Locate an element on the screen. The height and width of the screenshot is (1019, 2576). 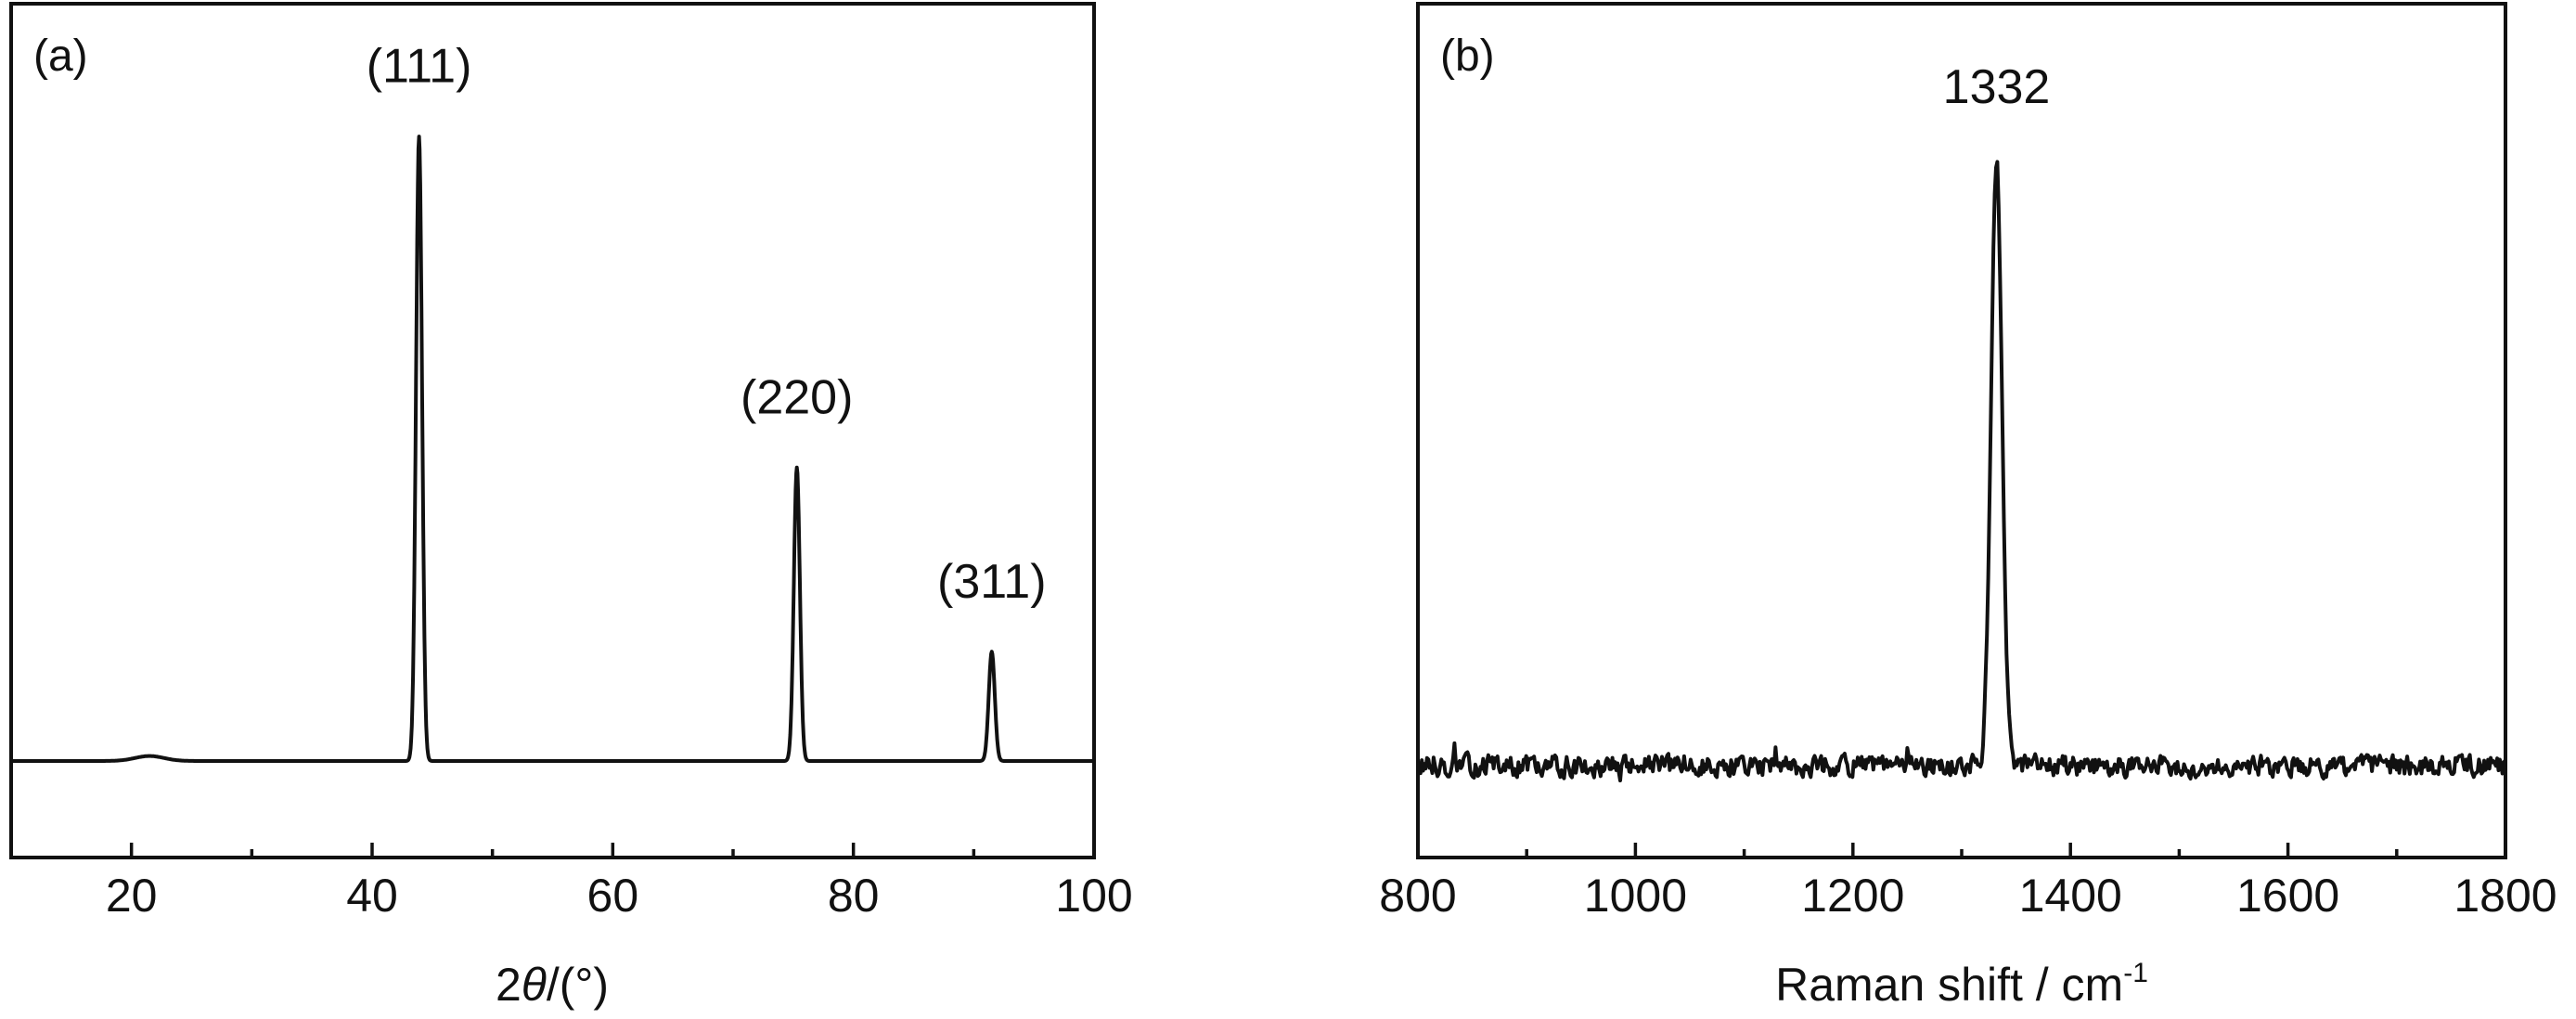
panel-b-x-axis: 800 1000 1200 1400 1600 1800 is located at coordinates (1968, 882).